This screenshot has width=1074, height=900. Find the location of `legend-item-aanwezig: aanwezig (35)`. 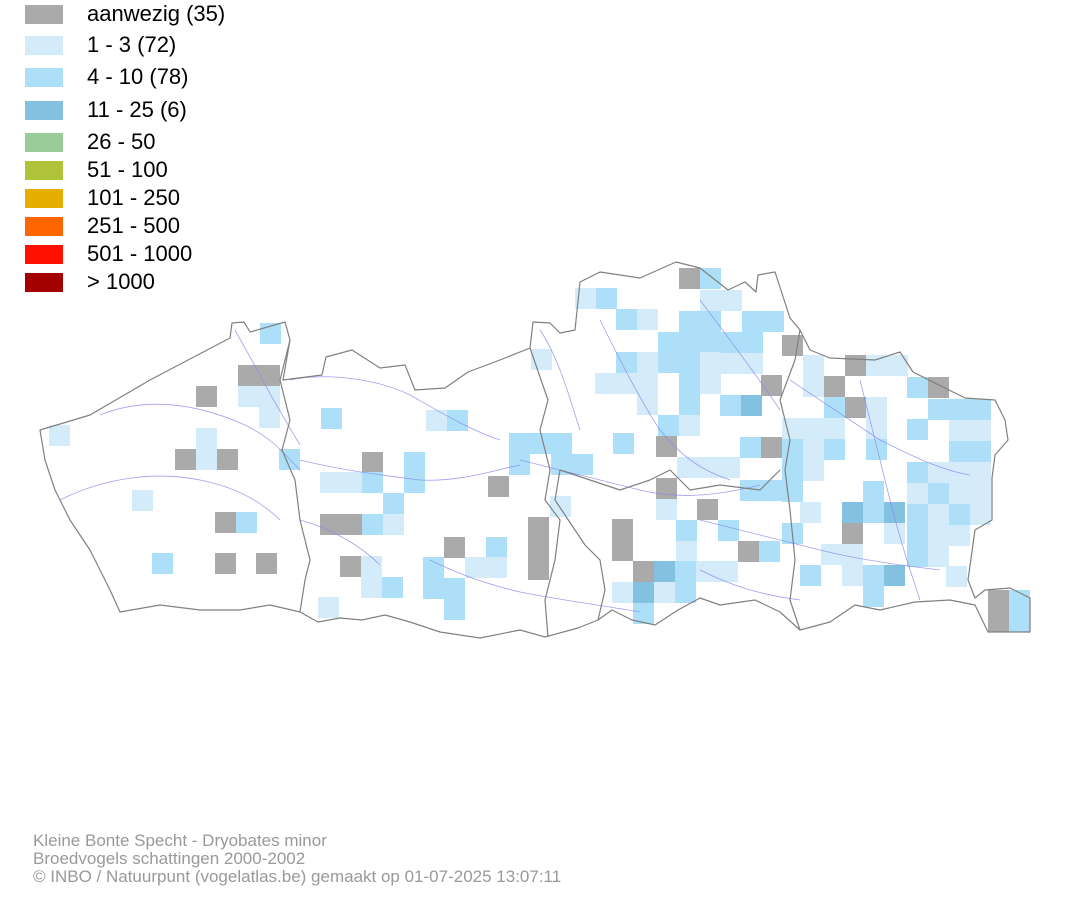

legend-item-aanwezig: aanwezig (35) is located at coordinates (125, 14).